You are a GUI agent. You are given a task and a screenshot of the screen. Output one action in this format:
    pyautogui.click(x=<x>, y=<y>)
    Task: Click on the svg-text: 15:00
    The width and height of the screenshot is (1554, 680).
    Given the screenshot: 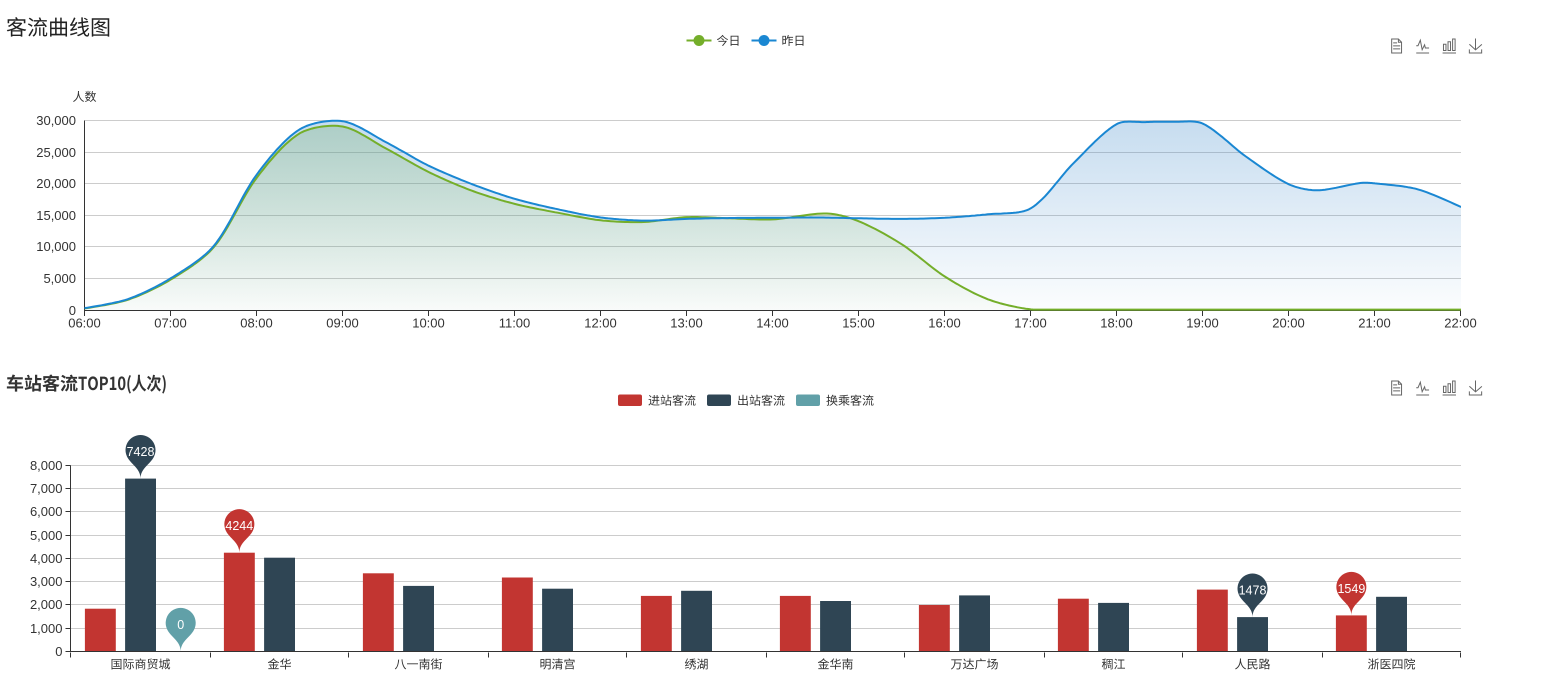 What is the action you would take?
    pyautogui.click(x=858, y=323)
    